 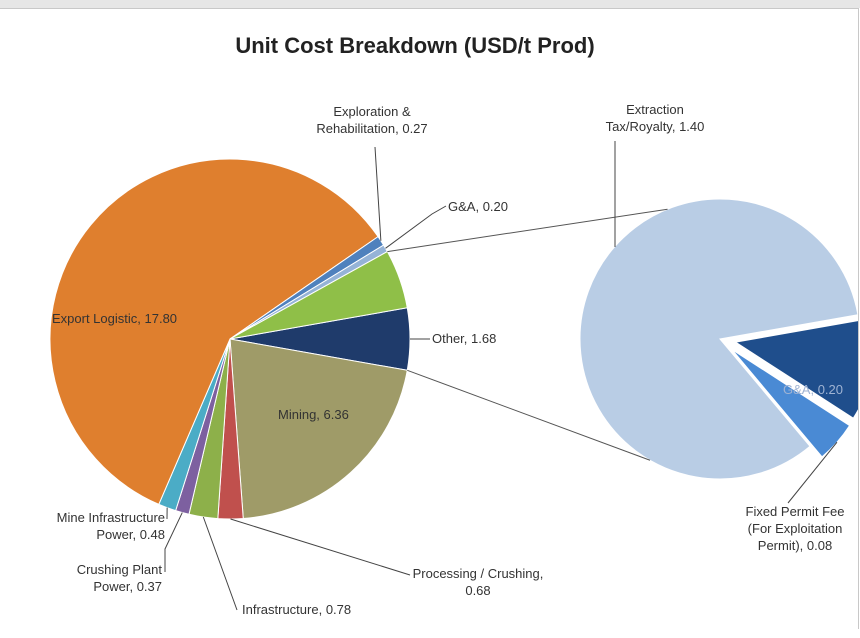 I want to click on label-value: 6.36, so click(x=332, y=414).